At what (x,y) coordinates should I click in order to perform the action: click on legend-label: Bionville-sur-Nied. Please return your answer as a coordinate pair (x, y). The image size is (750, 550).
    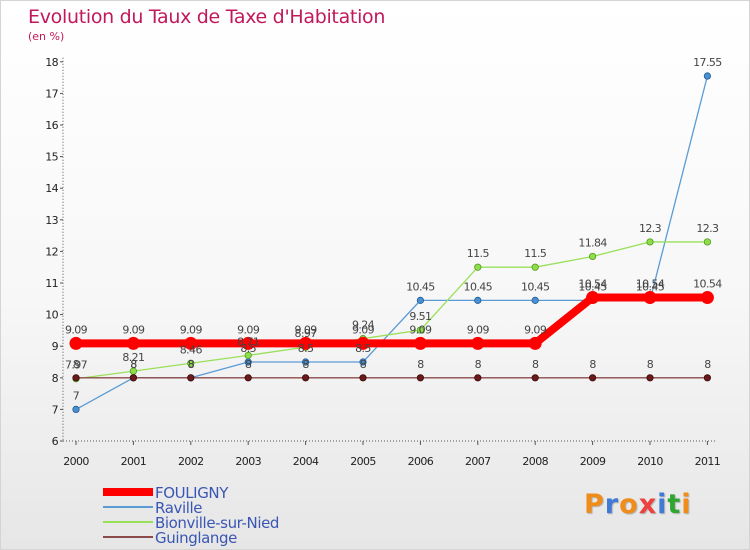
    Looking at the image, I should click on (217, 523).